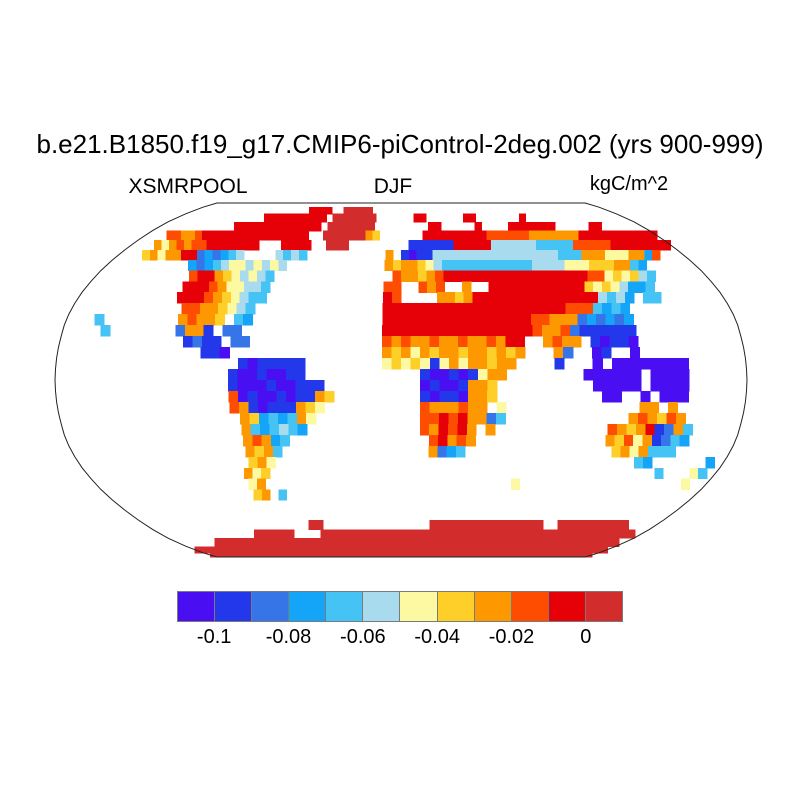  I want to click on colorbar-tick-label: 0, so click(586, 637).